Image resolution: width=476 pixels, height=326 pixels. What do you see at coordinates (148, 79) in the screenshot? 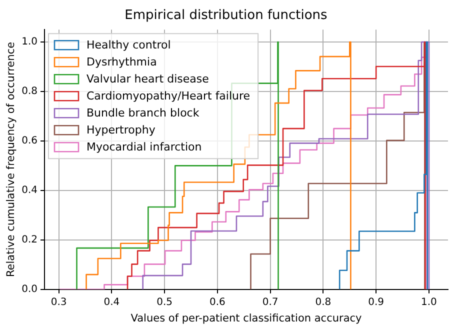
I see `legend-label: Valvular heart disease` at bounding box center [148, 79].